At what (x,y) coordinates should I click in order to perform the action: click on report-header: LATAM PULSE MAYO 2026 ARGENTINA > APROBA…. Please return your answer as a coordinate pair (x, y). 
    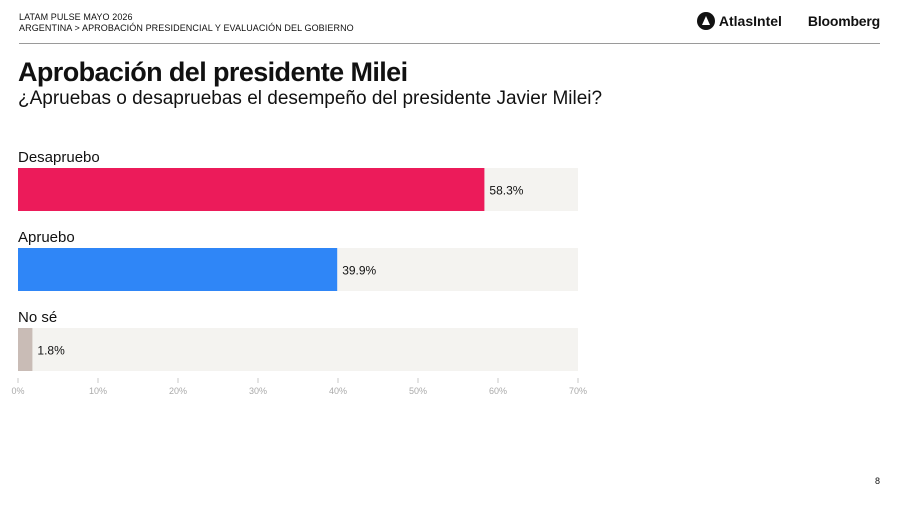
    Looking at the image, I should click on (186, 23).